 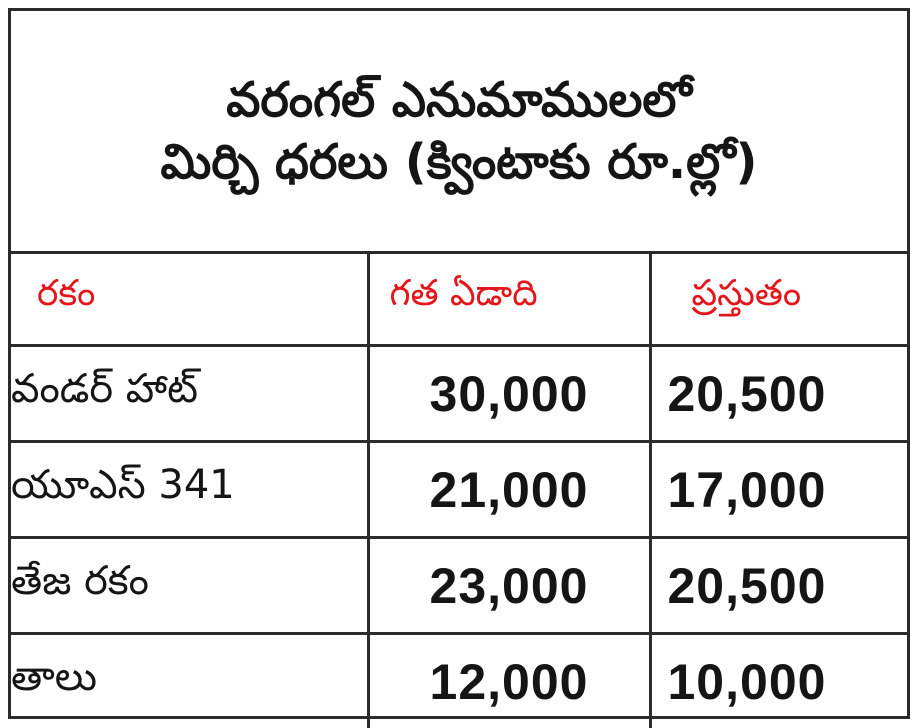 What do you see at coordinates (509, 586) in the screenshot?
I see `last-year-price: 23,000` at bounding box center [509, 586].